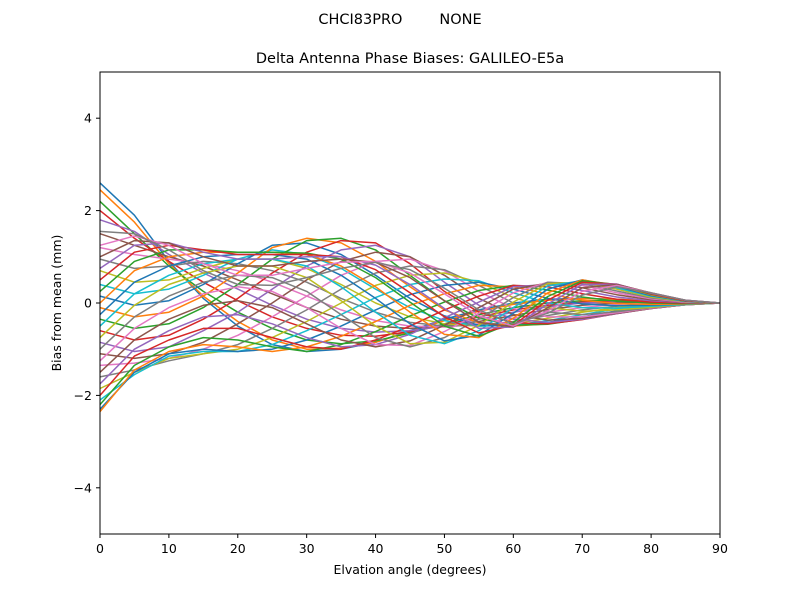 This screenshot has height=600, width=800. I want to click on x-tick-label: 0, so click(100, 548).